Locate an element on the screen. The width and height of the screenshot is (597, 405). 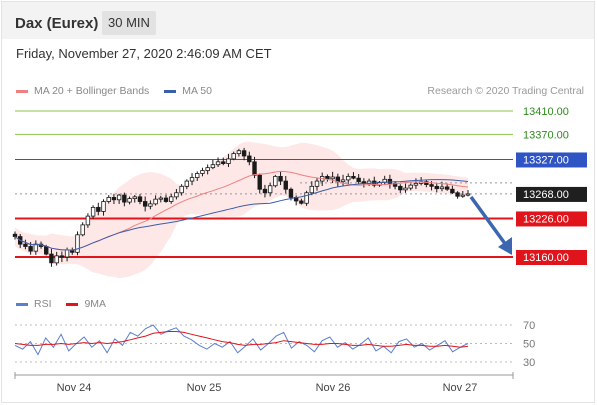
rsi-9ma-line is located at coordinates (241, 339).